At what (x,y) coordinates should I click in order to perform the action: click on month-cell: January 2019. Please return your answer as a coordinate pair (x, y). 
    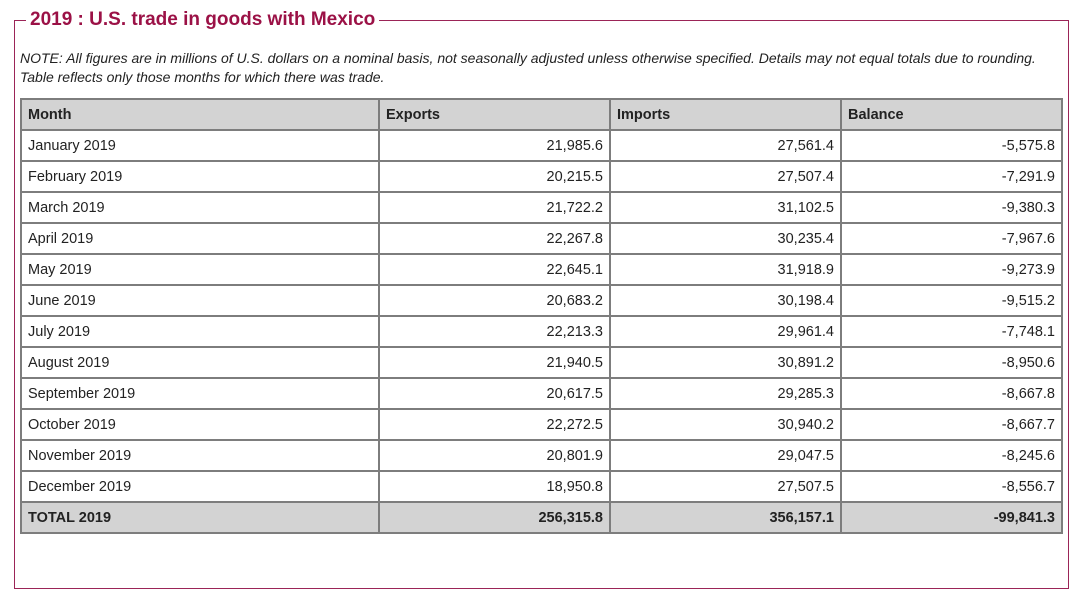
    Looking at the image, I should click on (201, 146).